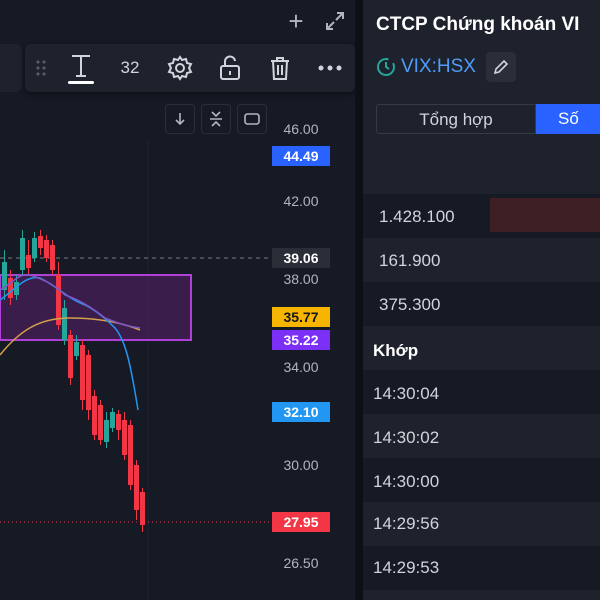  I want to click on price-tag: 35.22, so click(301, 340).